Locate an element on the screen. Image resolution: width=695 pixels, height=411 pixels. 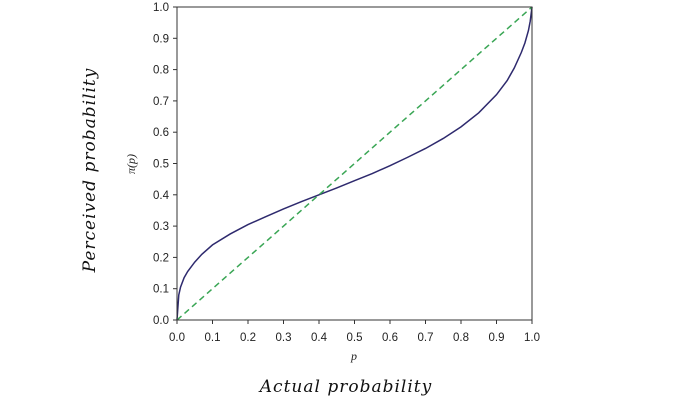
x-tick-label: 0.0 is located at coordinates (177, 338).